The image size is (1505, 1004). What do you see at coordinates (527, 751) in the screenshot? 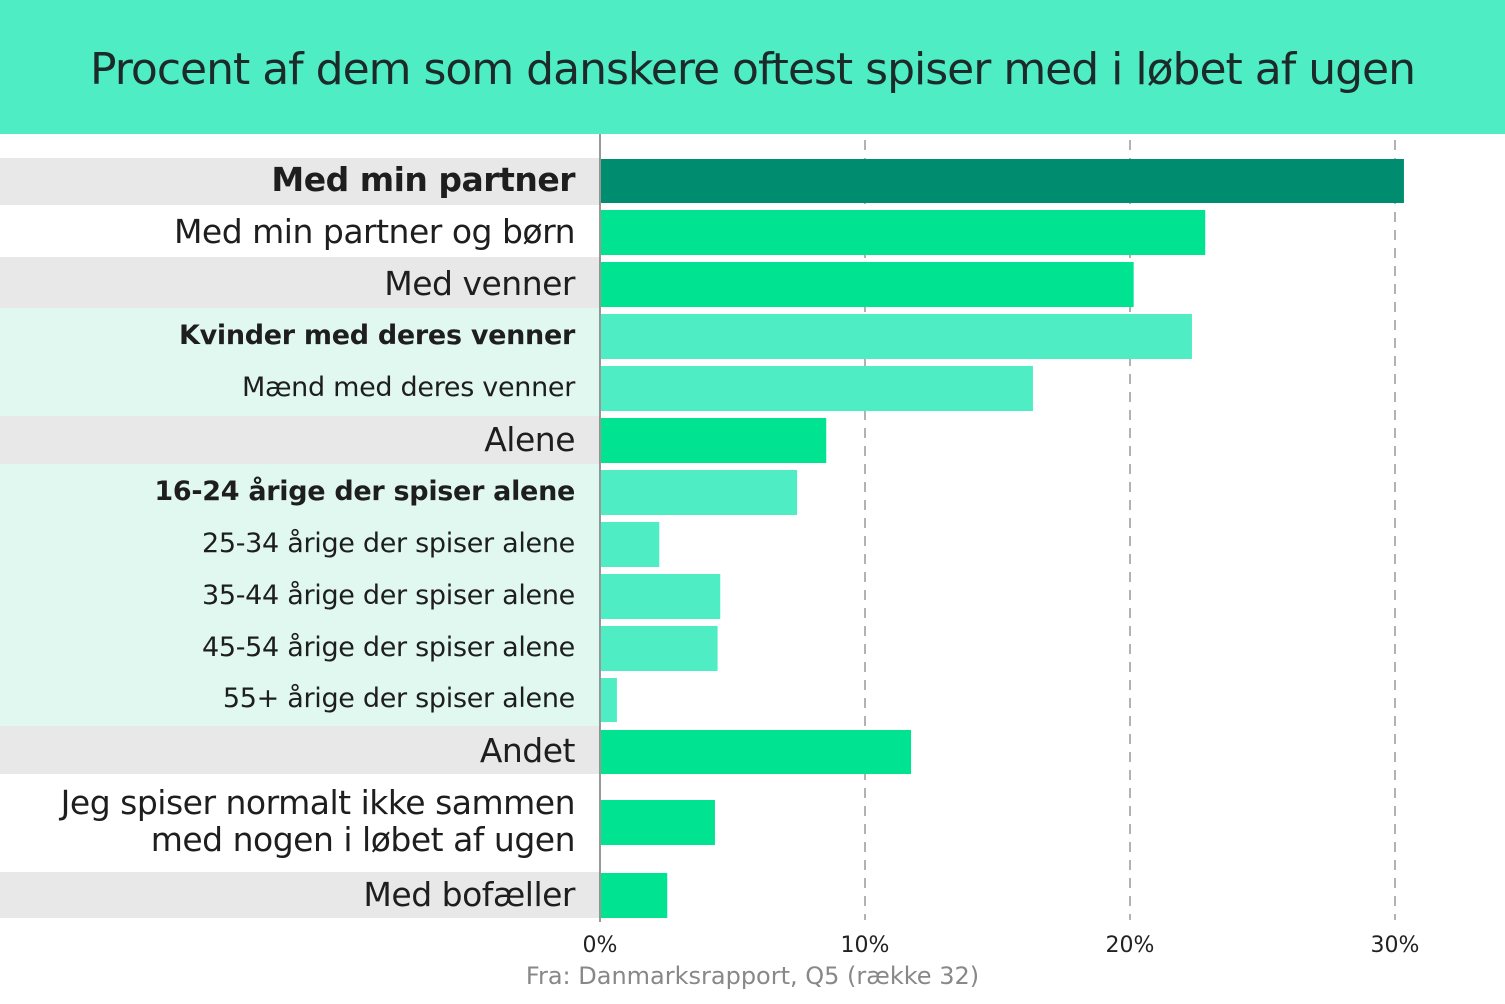
I see `category-label: Andet` at bounding box center [527, 751].